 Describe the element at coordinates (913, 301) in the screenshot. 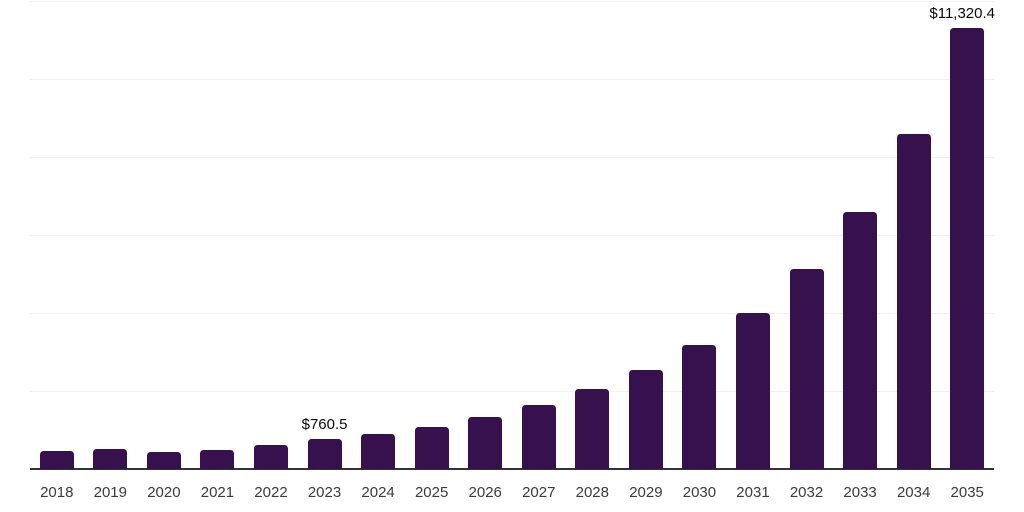

I see `bar-2034` at that location.